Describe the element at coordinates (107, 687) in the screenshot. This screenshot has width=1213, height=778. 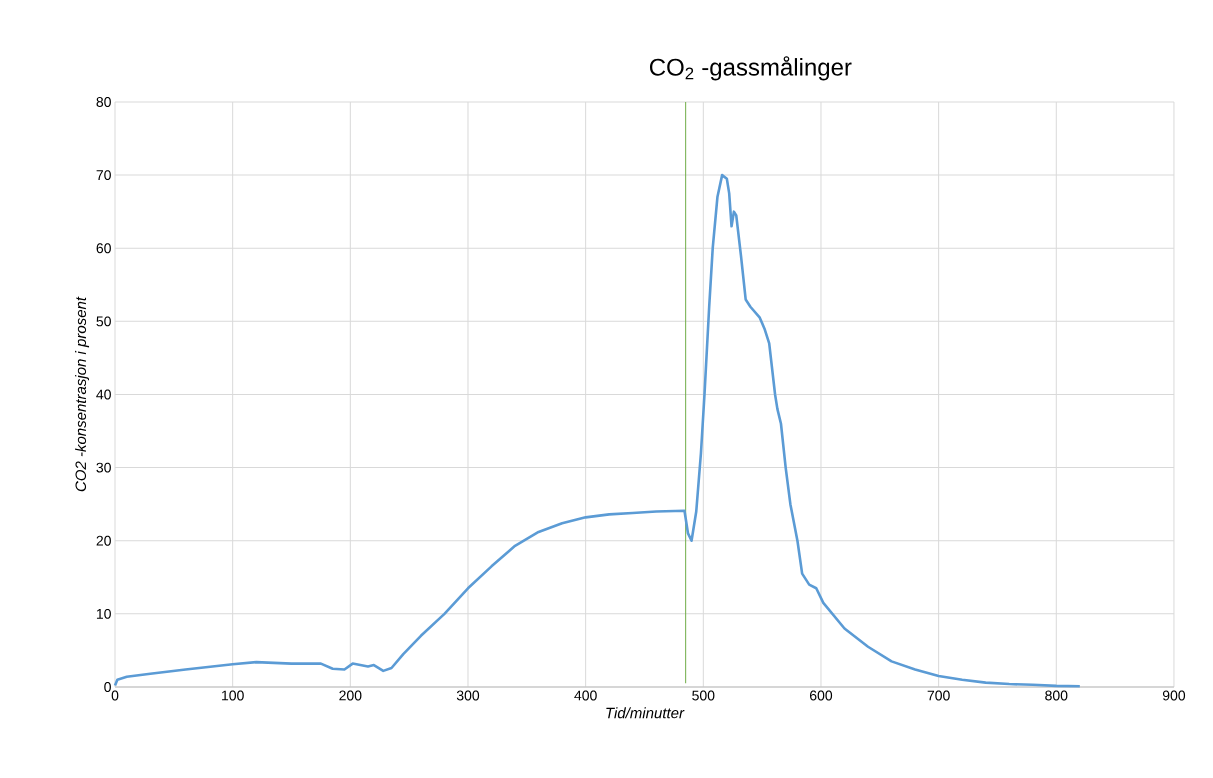
I see `y-tick-label: 0` at that location.